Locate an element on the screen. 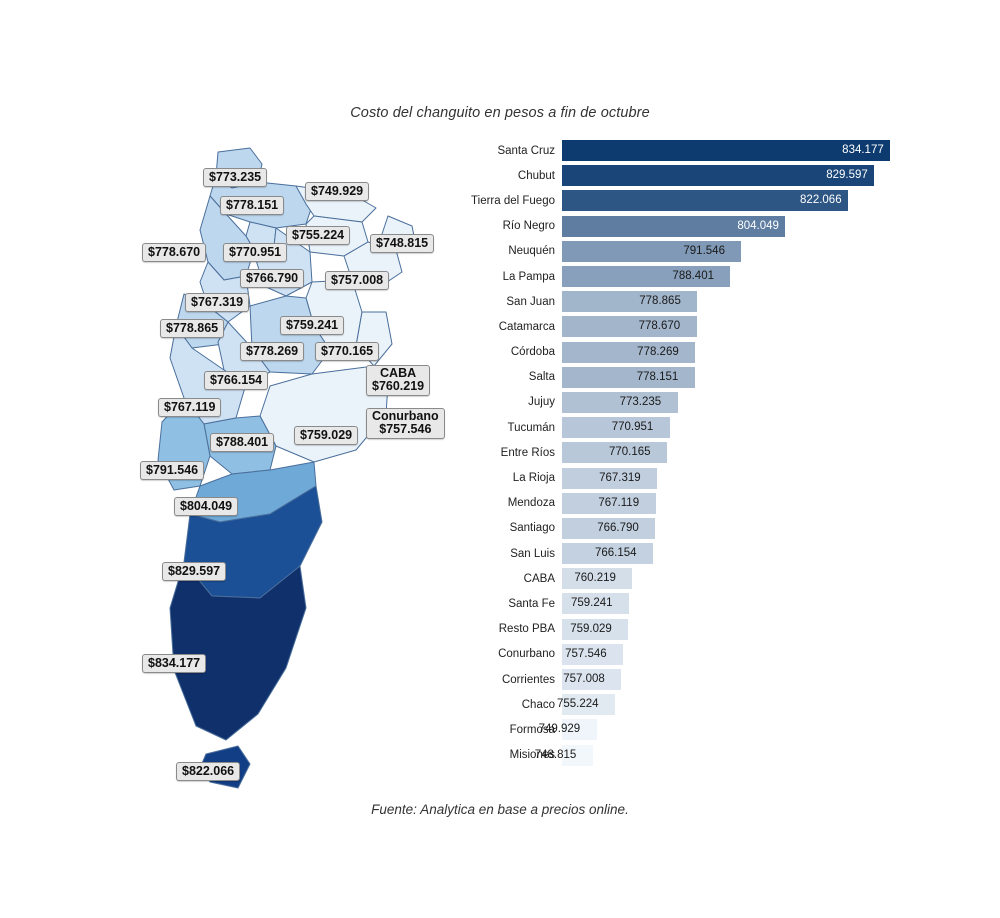 The height and width of the screenshot is (918, 1000). bar-row: Chubut 829.597 is located at coordinates (690, 175).